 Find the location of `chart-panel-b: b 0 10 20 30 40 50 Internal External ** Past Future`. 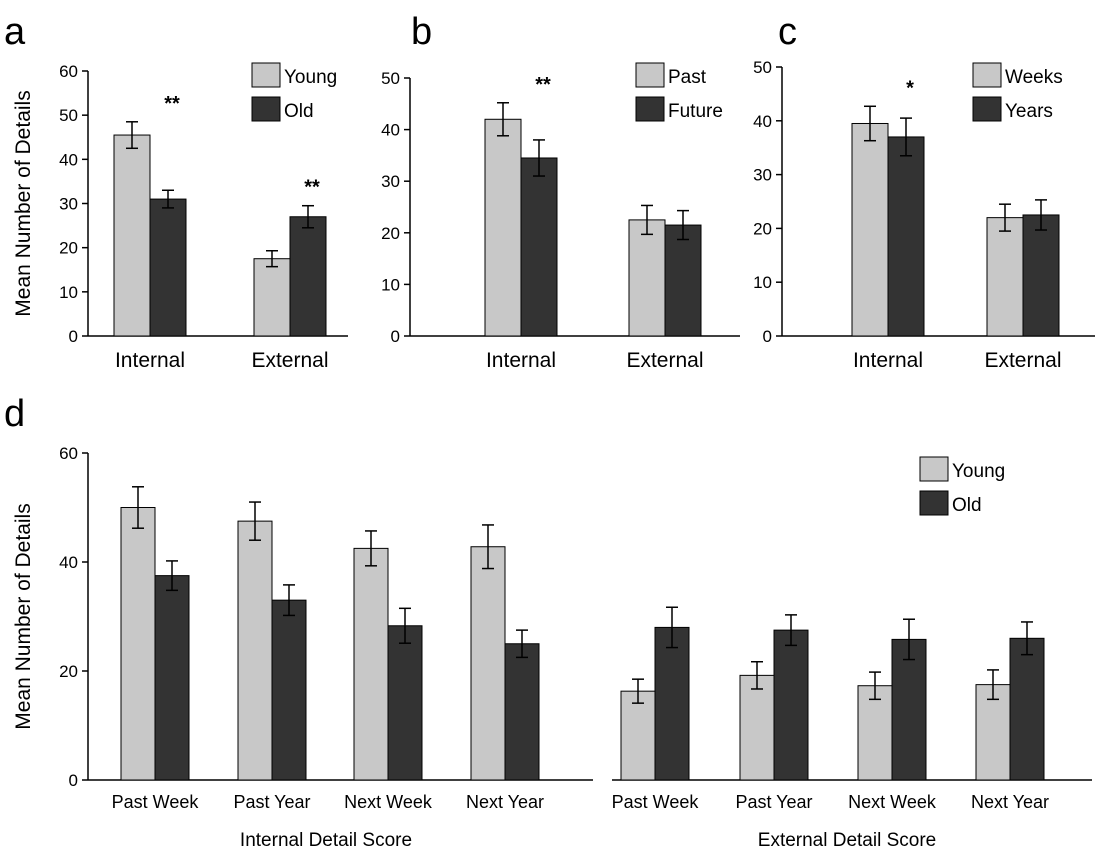

chart-panel-b: b 0 10 20 30 40 50 Internal External ** Past Future is located at coordinates (560, 191).